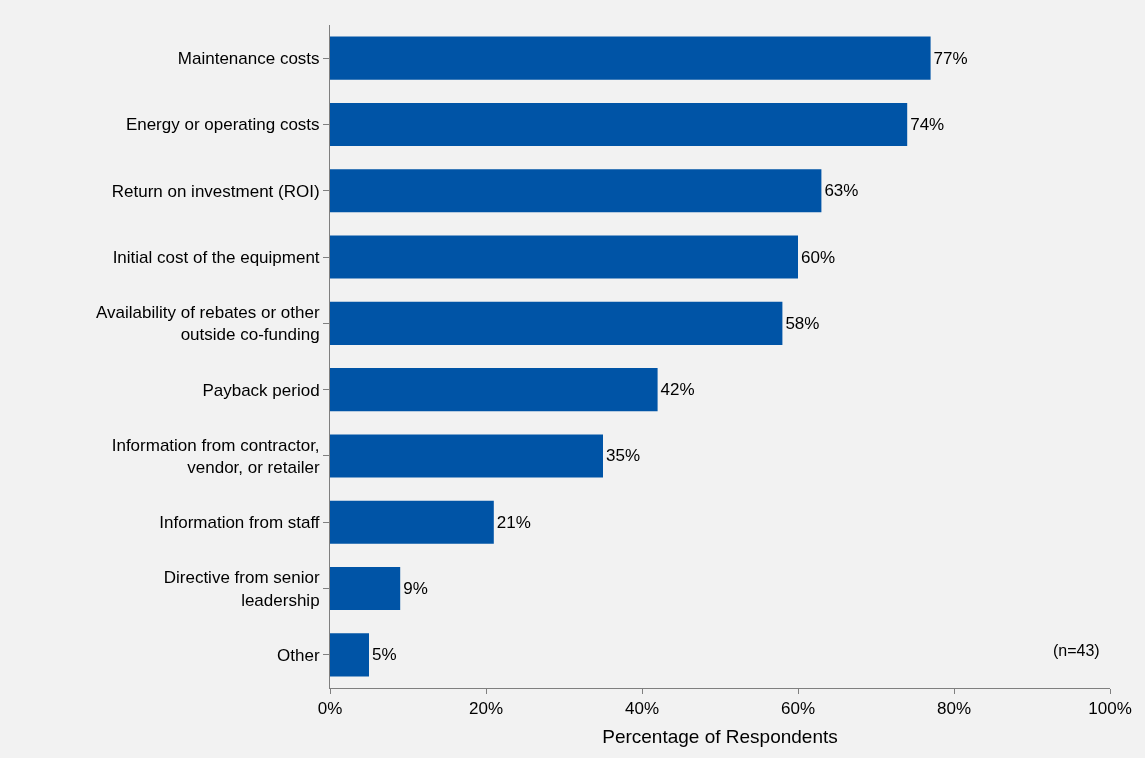 The height and width of the screenshot is (758, 1145). Describe the element at coordinates (330, 709) in the screenshot. I see `x-tick-label: 0%` at that location.